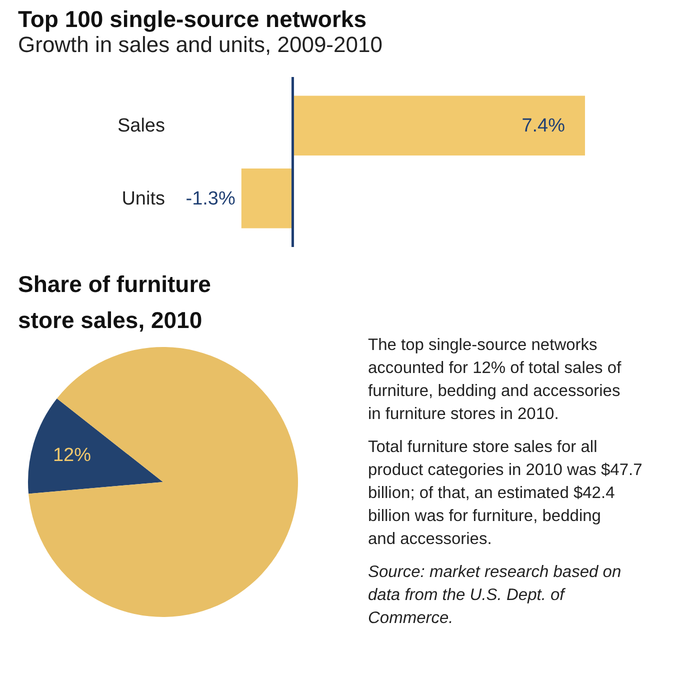  Describe the element at coordinates (505, 493) in the screenshot. I see `text: Total furniture store sales for all product categories in 2010 was $47.7 billion; of that, an estimated $42.4 billion was for furniture, bedding and accessories.` at that location.